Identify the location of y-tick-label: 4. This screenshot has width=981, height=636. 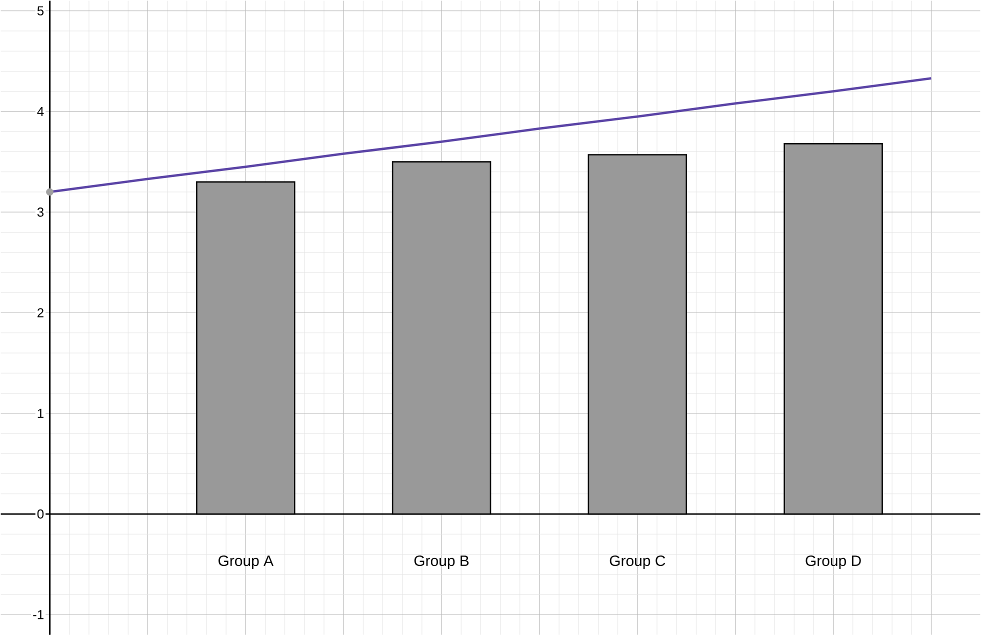
(40, 111).